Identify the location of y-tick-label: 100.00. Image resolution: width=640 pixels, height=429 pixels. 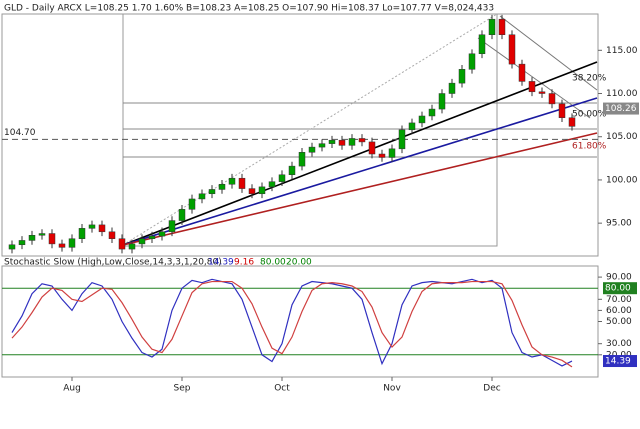
(622, 180).